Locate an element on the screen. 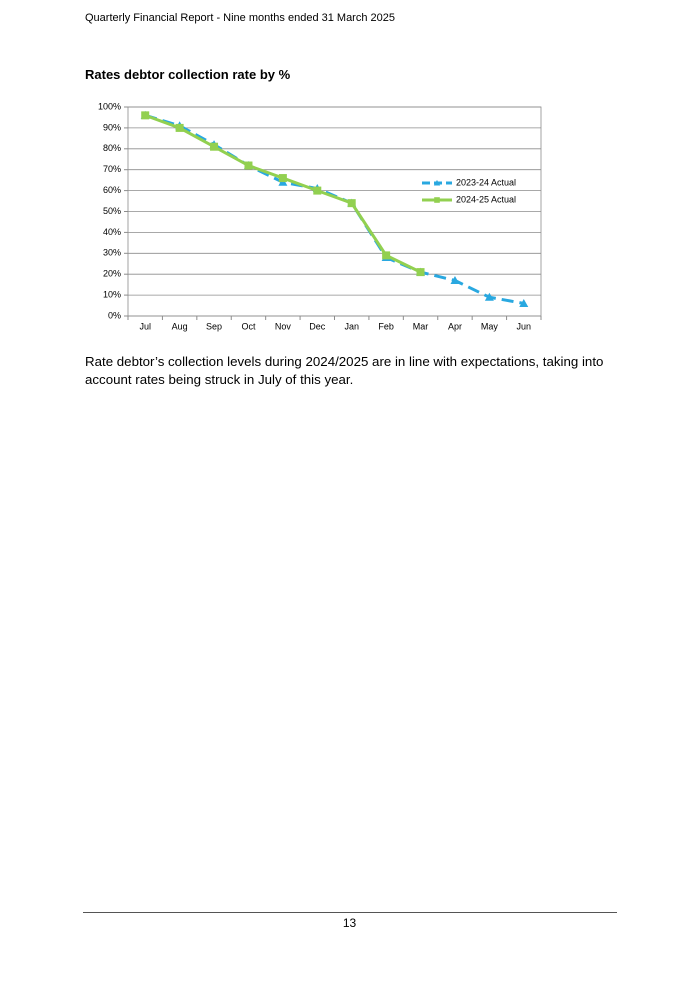  series-line is located at coordinates (334, 209).